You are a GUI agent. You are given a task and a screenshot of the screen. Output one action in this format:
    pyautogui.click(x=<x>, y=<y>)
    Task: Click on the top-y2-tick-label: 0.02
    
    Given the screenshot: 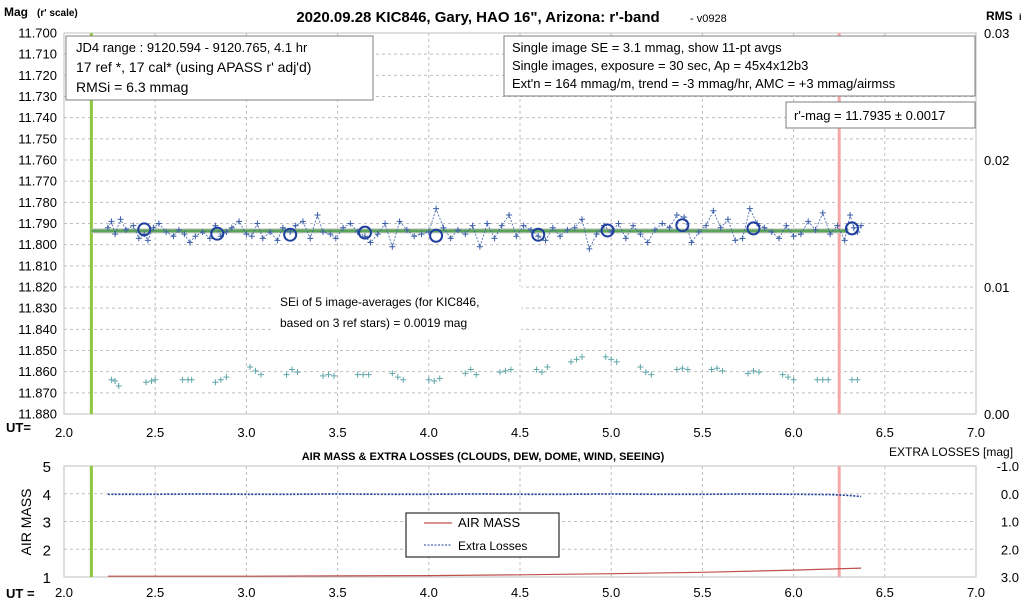 What is the action you would take?
    pyautogui.click(x=996, y=160)
    